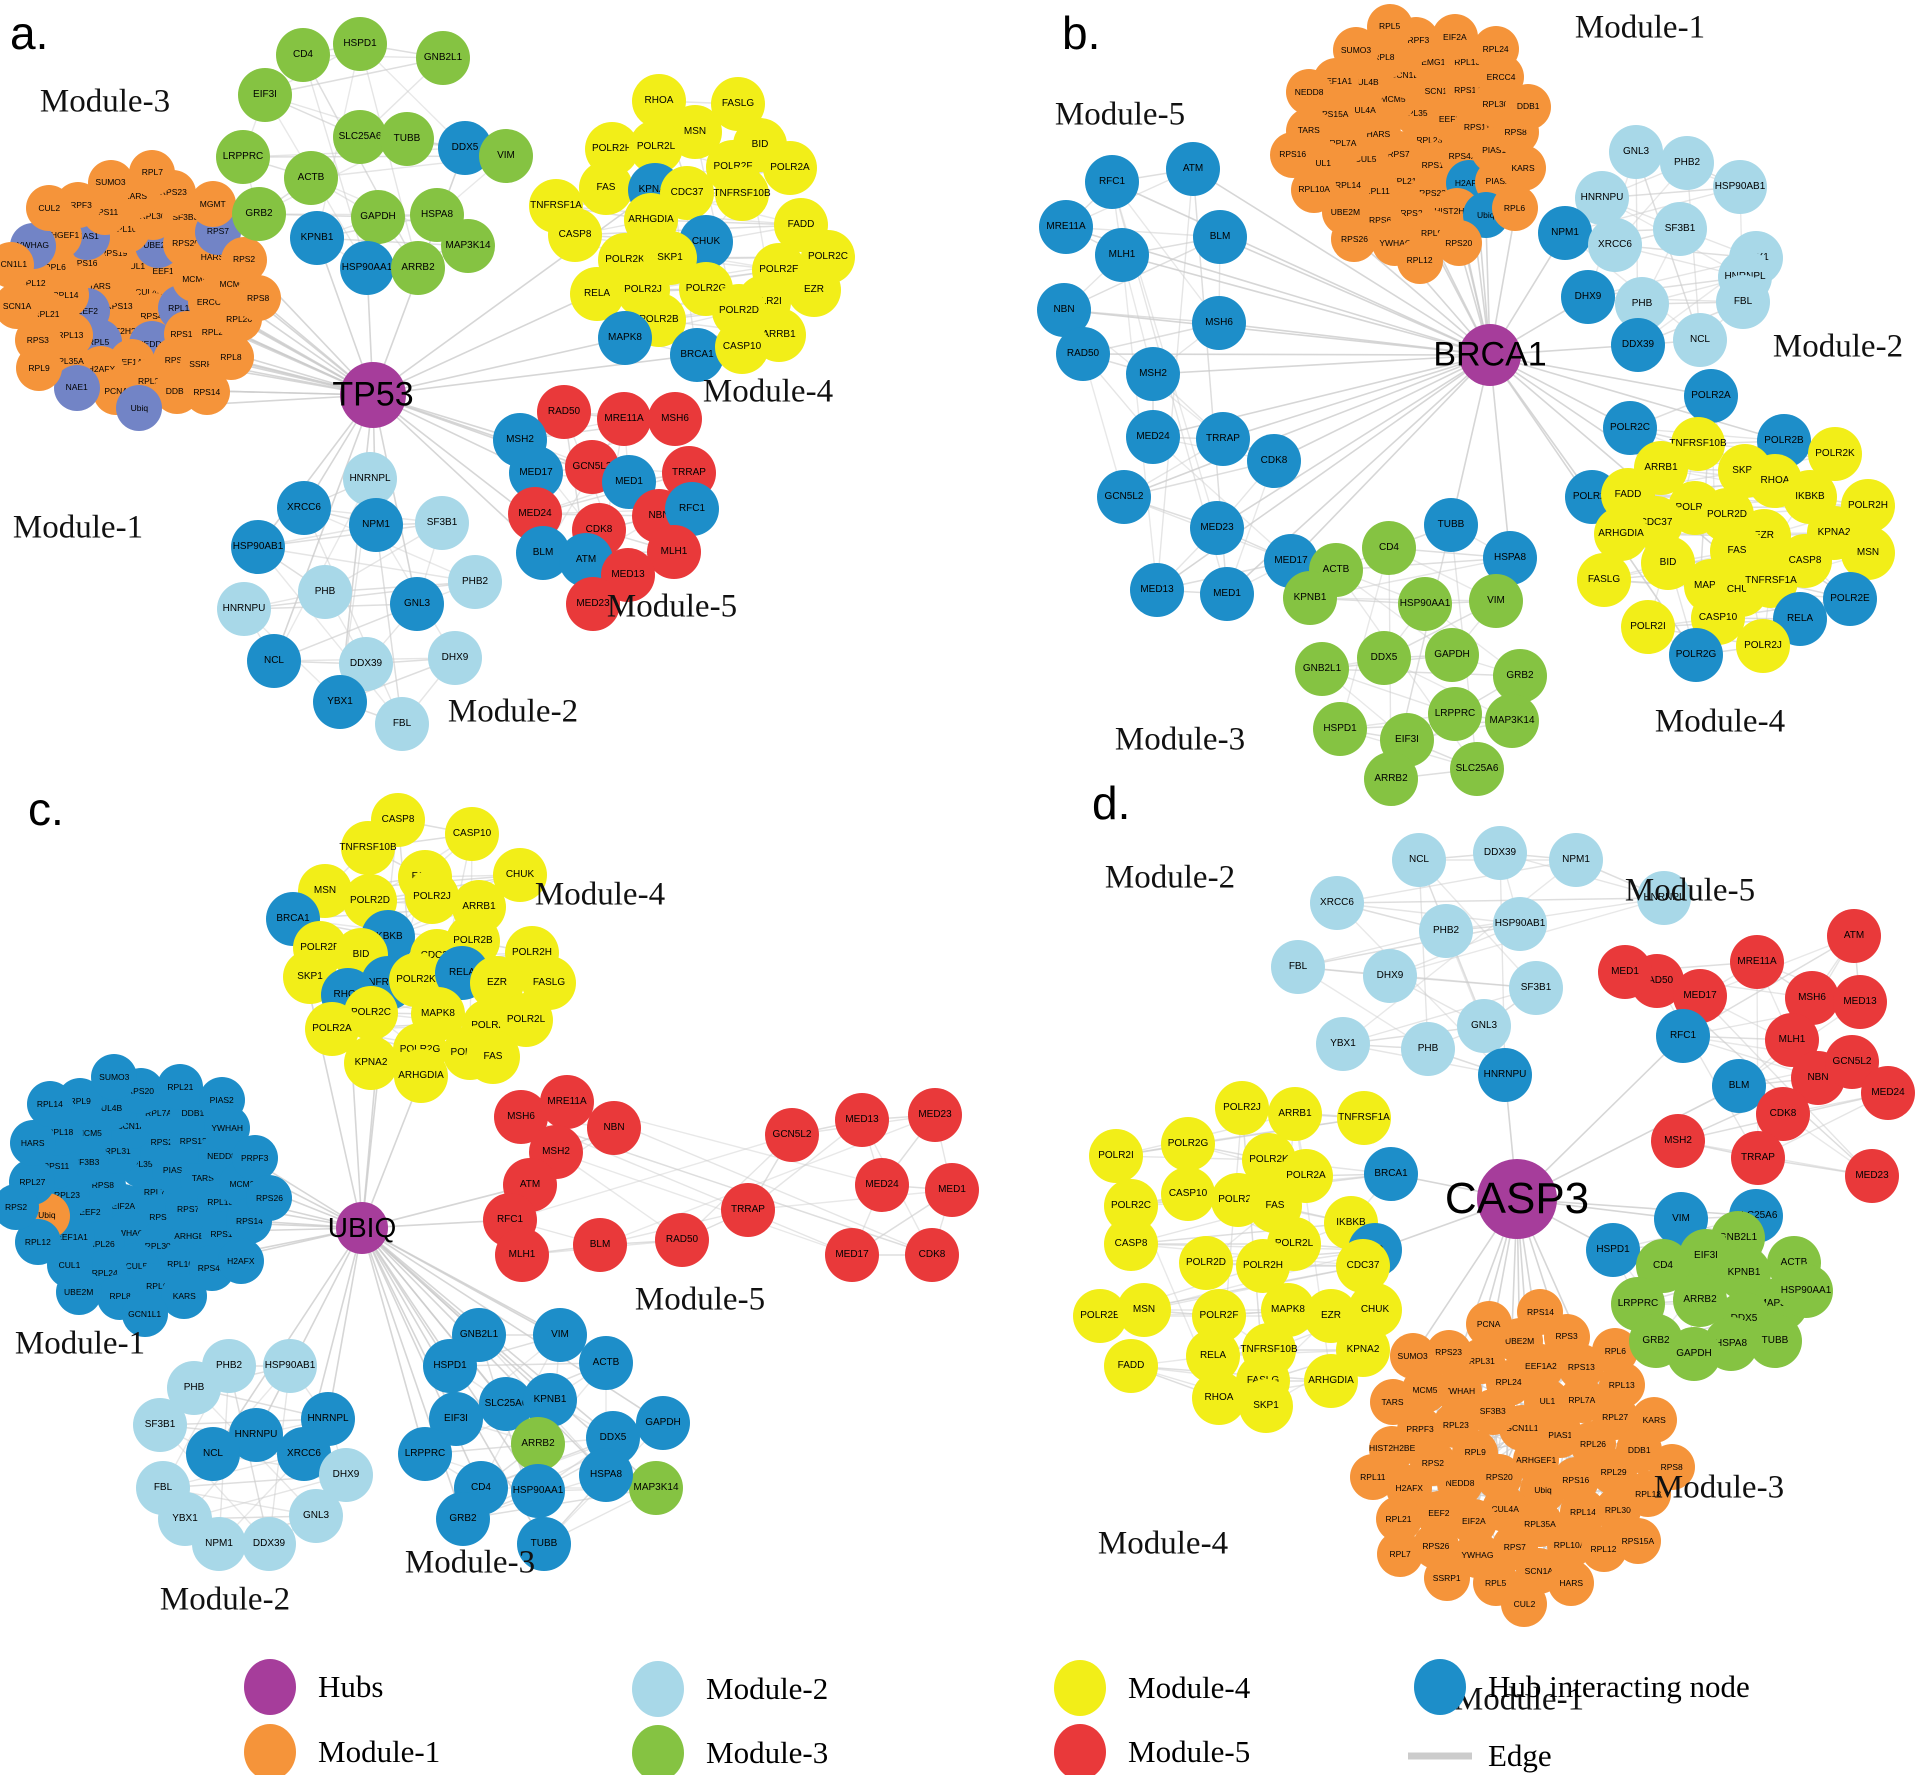 The image size is (1923, 1775). What do you see at coordinates (1514, 207) in the screenshot?
I see `node-RPL6: RPL6` at bounding box center [1514, 207].